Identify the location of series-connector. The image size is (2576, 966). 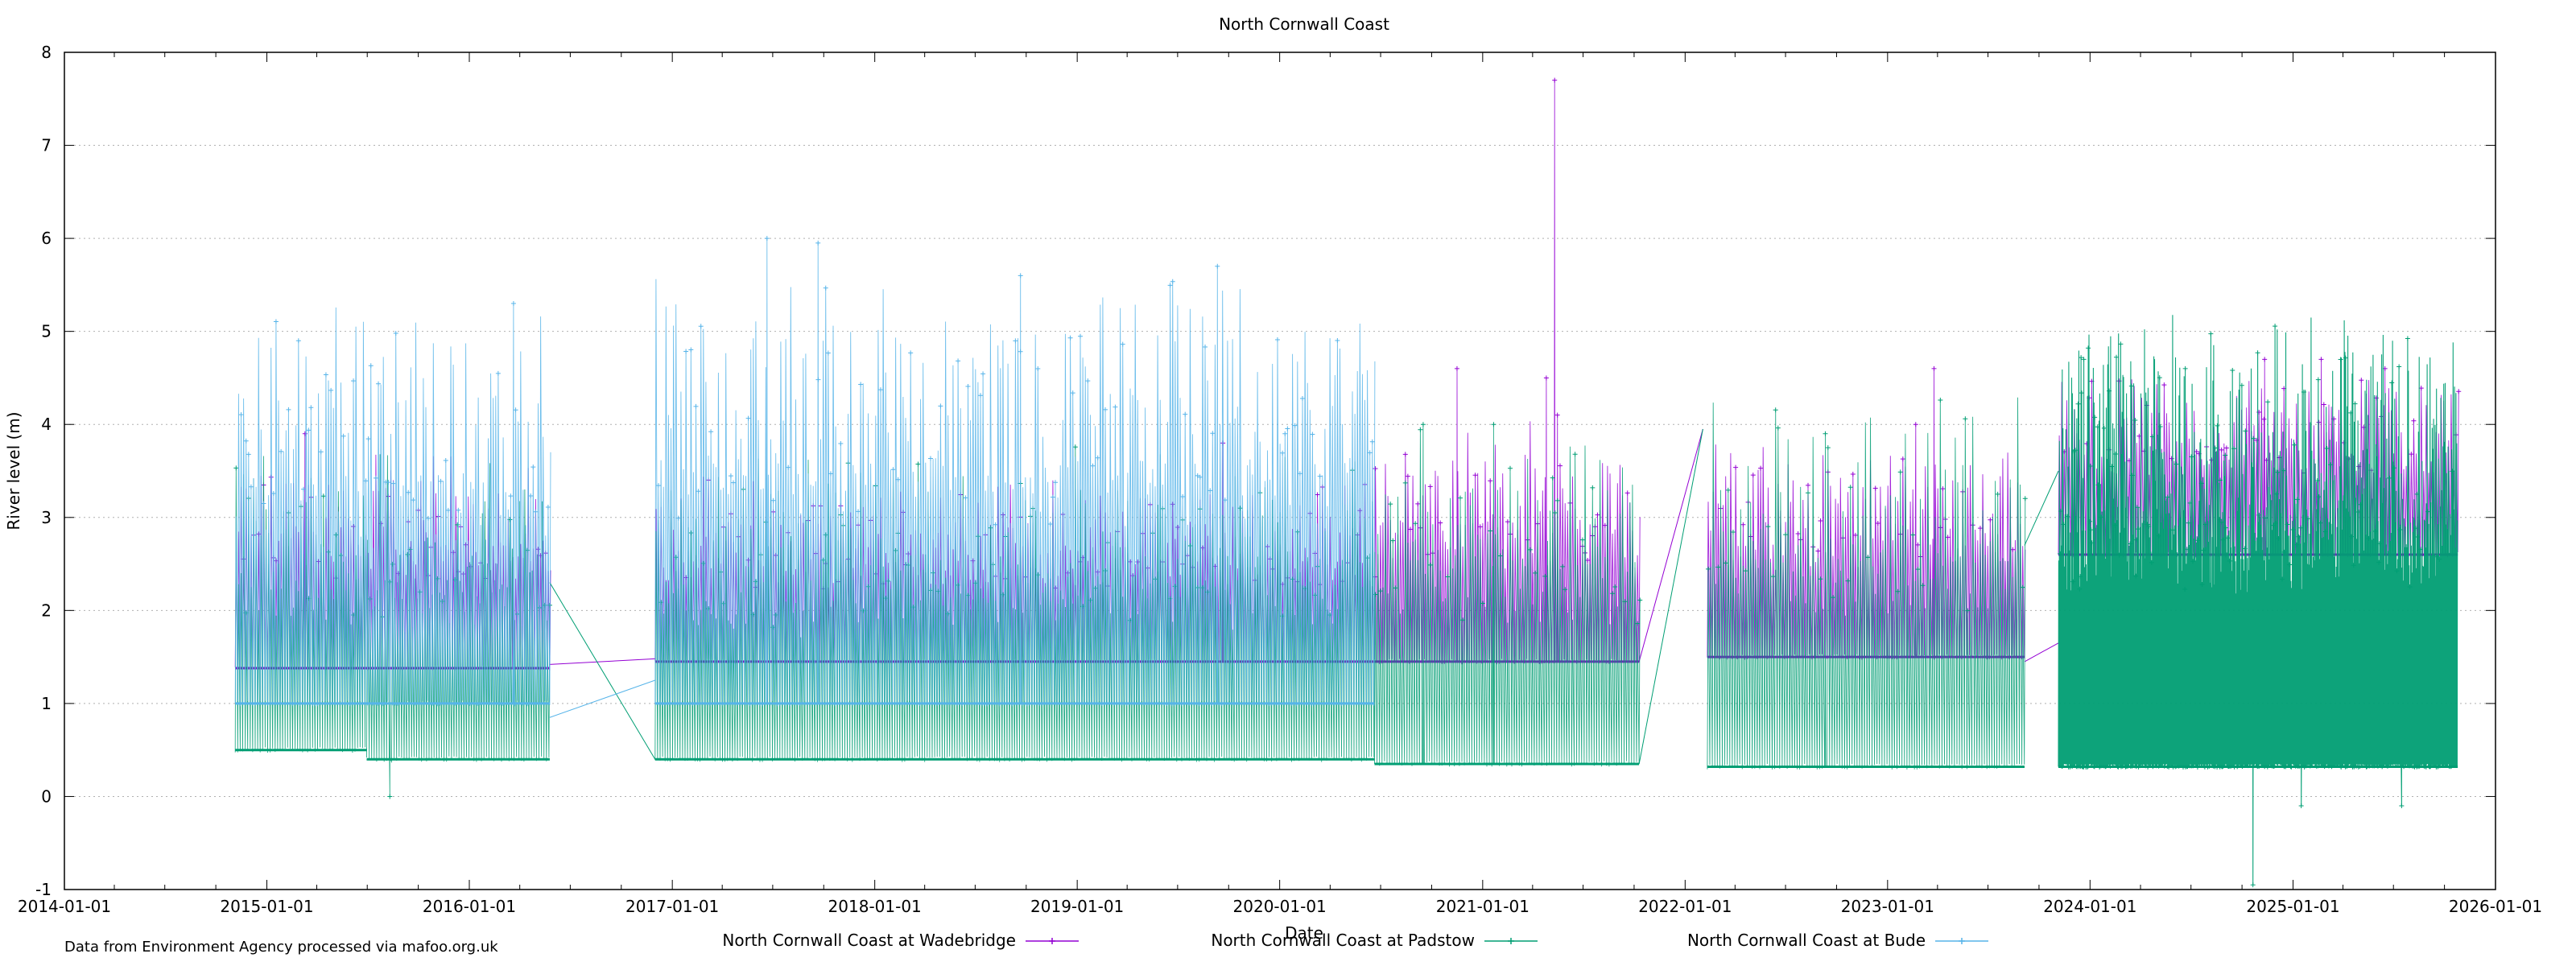
(602, 698).